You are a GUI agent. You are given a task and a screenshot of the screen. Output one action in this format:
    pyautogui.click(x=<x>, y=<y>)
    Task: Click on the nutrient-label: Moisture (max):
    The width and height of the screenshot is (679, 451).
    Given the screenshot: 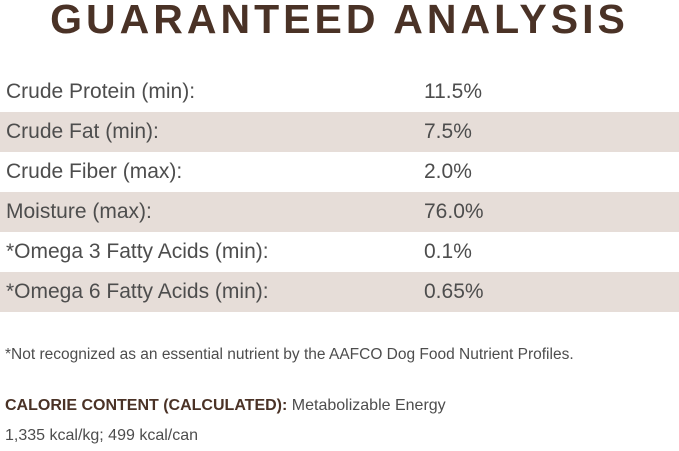 What is the action you would take?
    pyautogui.click(x=79, y=211)
    